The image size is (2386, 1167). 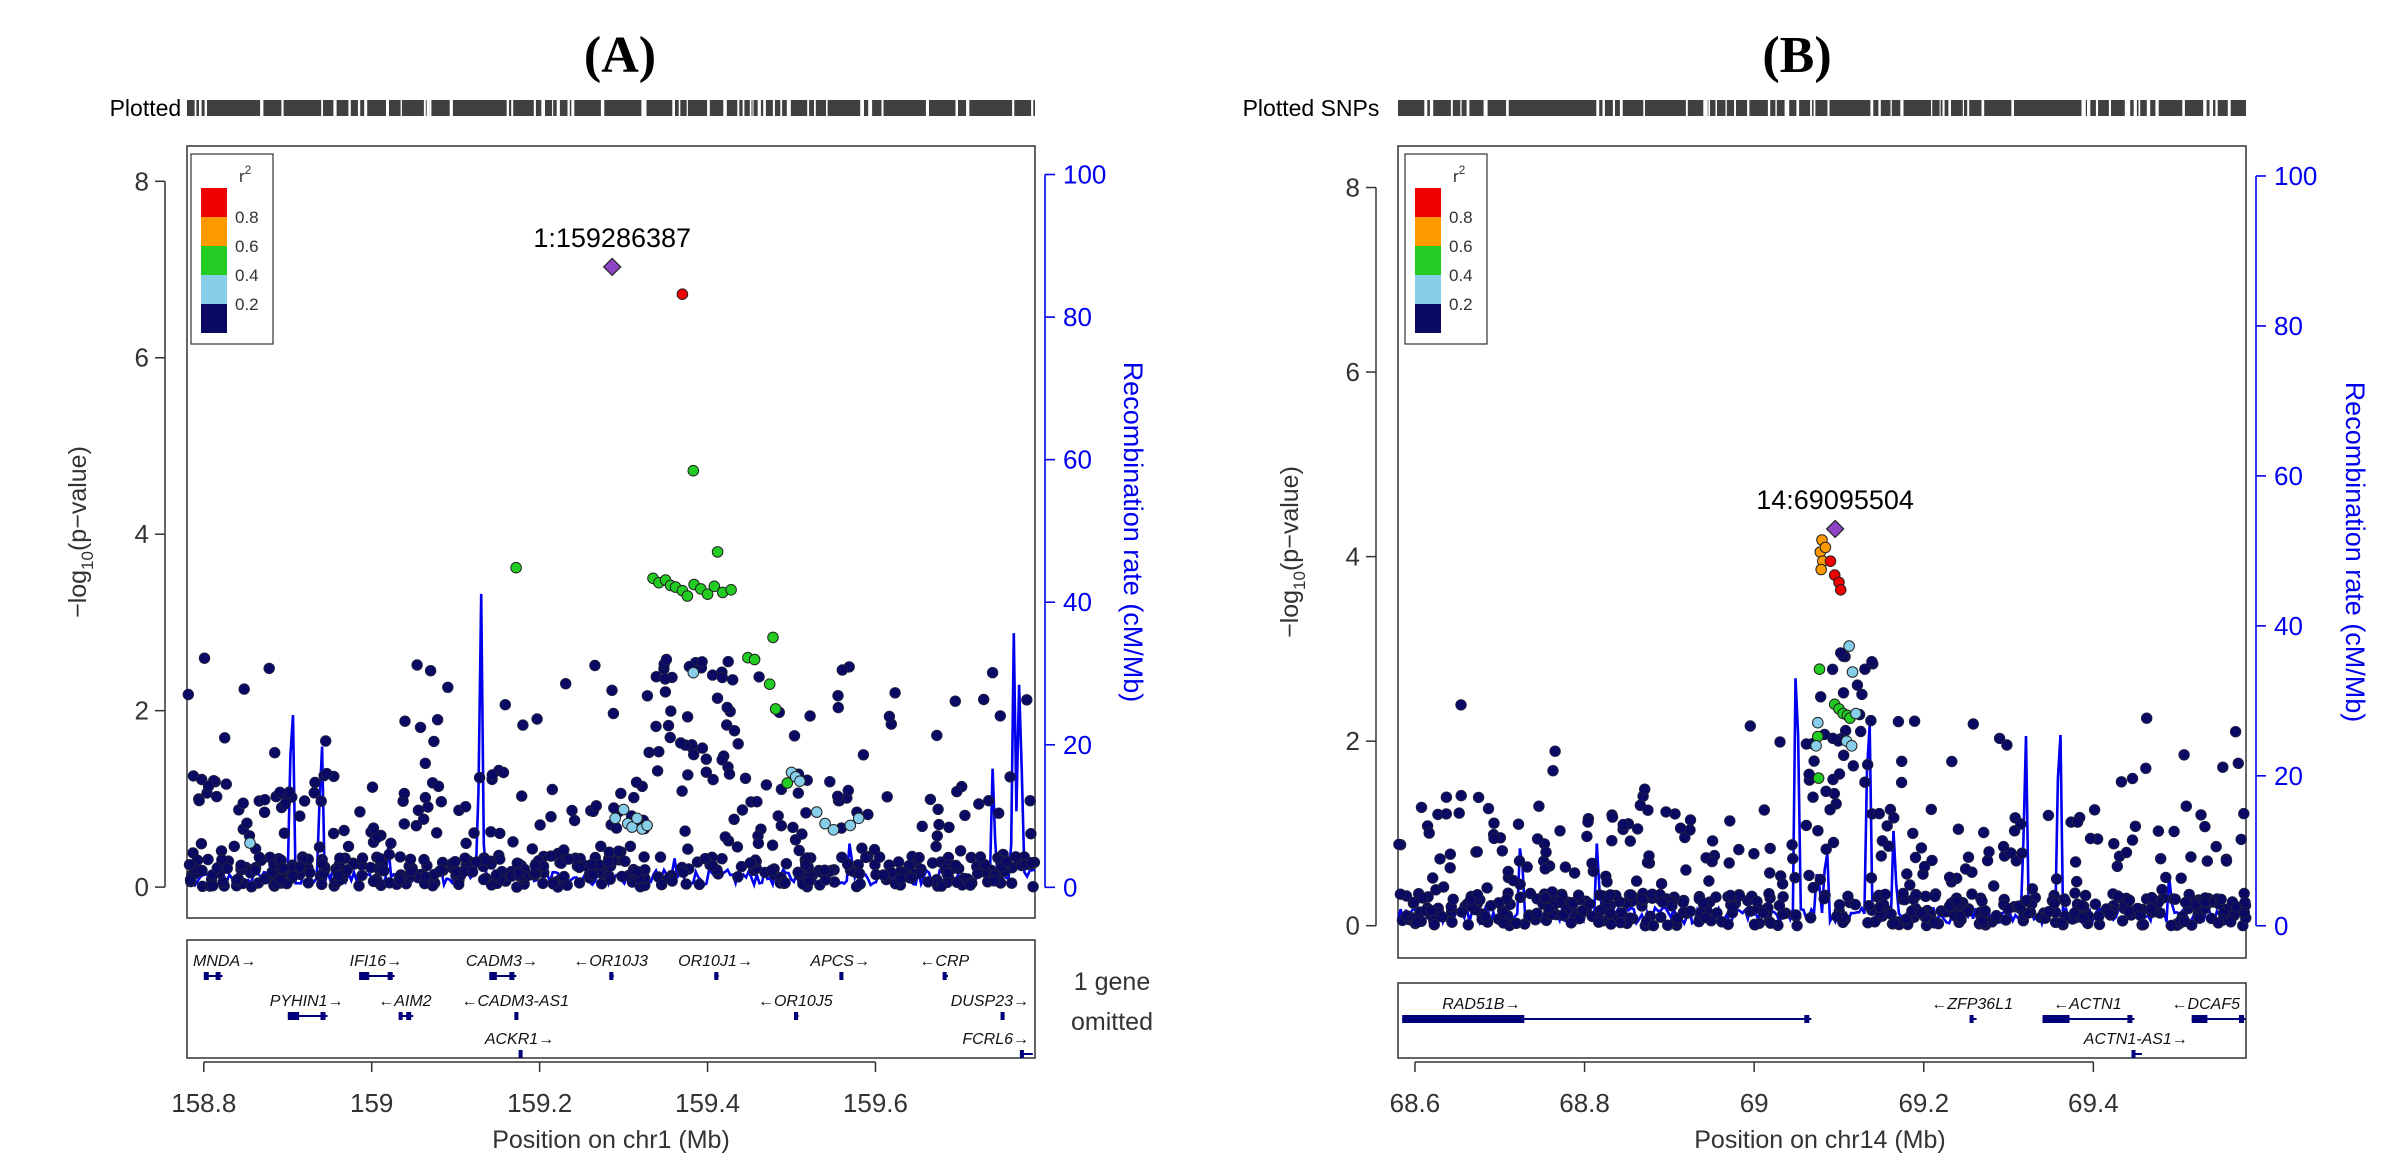 I want to click on legend-title-sup: 2, so click(x=248, y=170).